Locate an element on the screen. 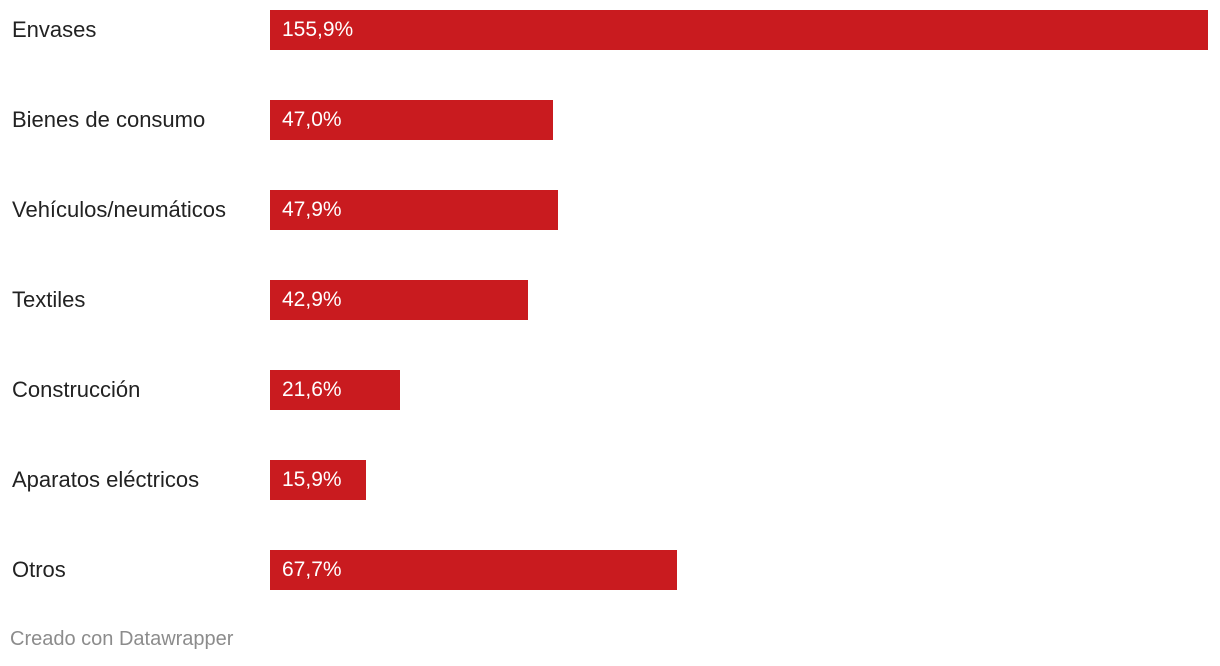 Image resolution: width=1220 pixels, height=666 pixels. bar-row: Envases 155,9% is located at coordinates (610, 30).